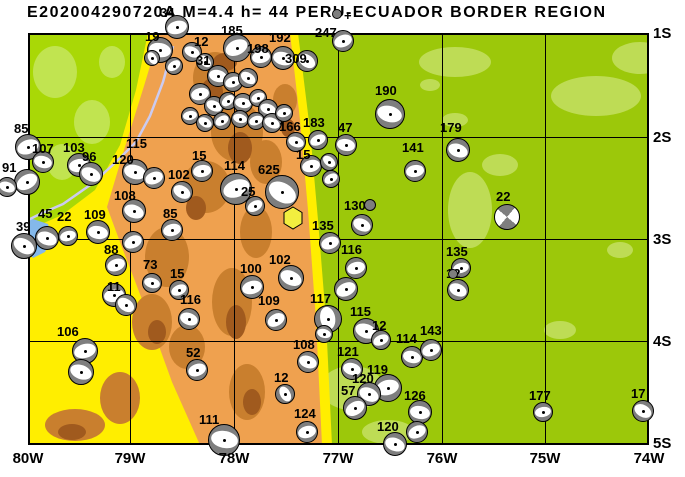 The height and width of the screenshot is (477, 685). What do you see at coordinates (323, 225) in the screenshot?
I see `depth-label: 135` at bounding box center [323, 225].